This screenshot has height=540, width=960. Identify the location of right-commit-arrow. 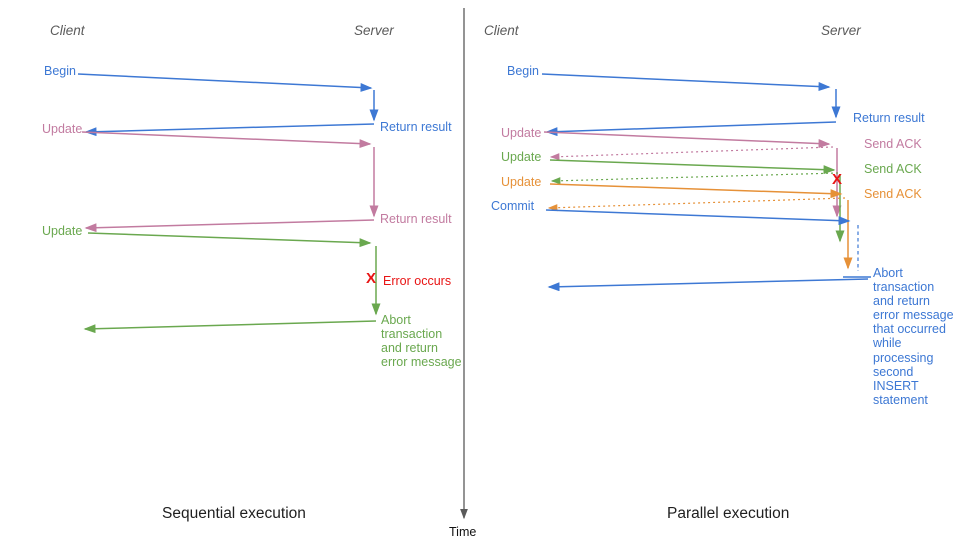
(698, 217).